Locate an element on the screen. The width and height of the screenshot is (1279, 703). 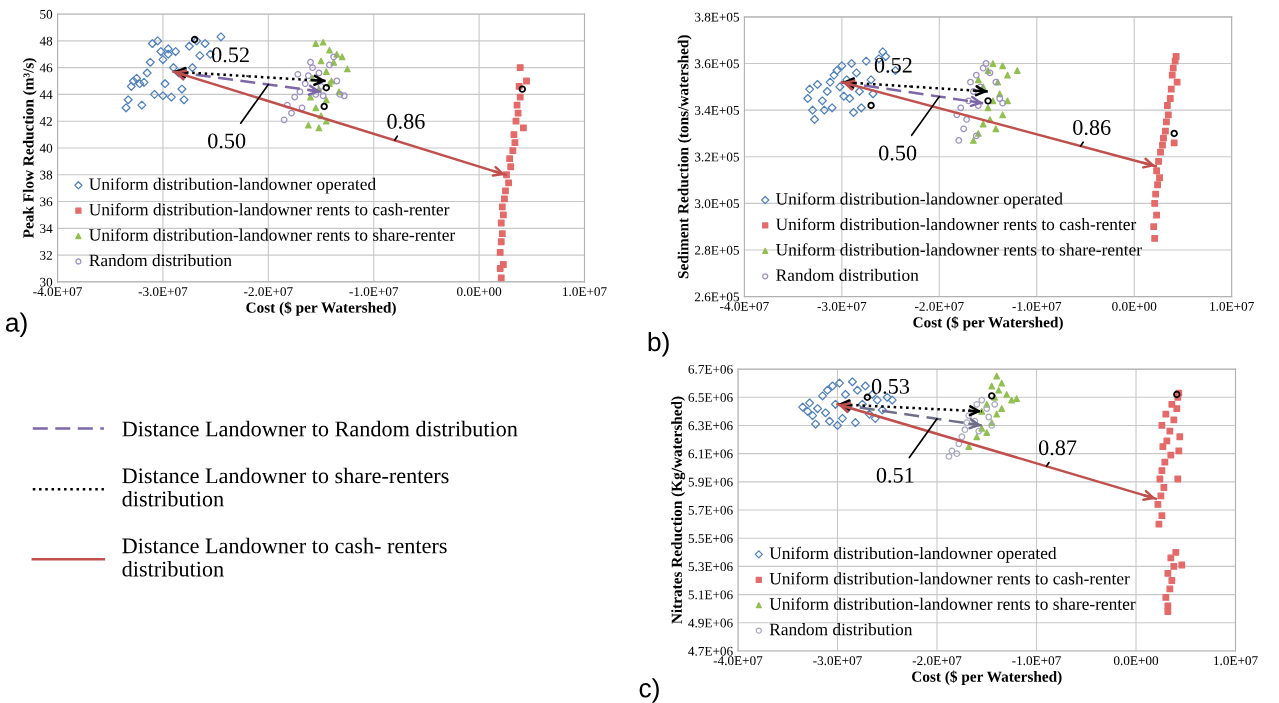
y-tick-label: 3.6E+05 is located at coordinates (716, 64).